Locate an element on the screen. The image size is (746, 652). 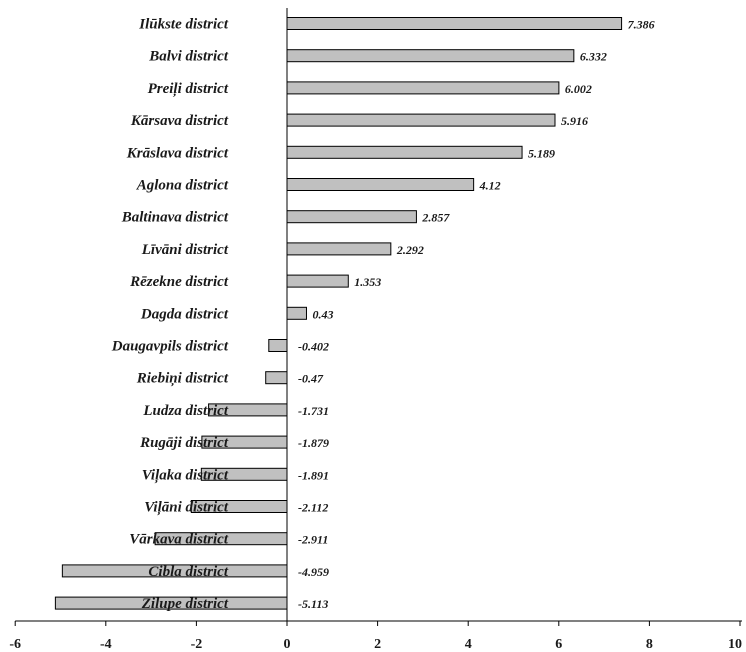
value-label-10: 0.43 is located at coordinates (322, 314).